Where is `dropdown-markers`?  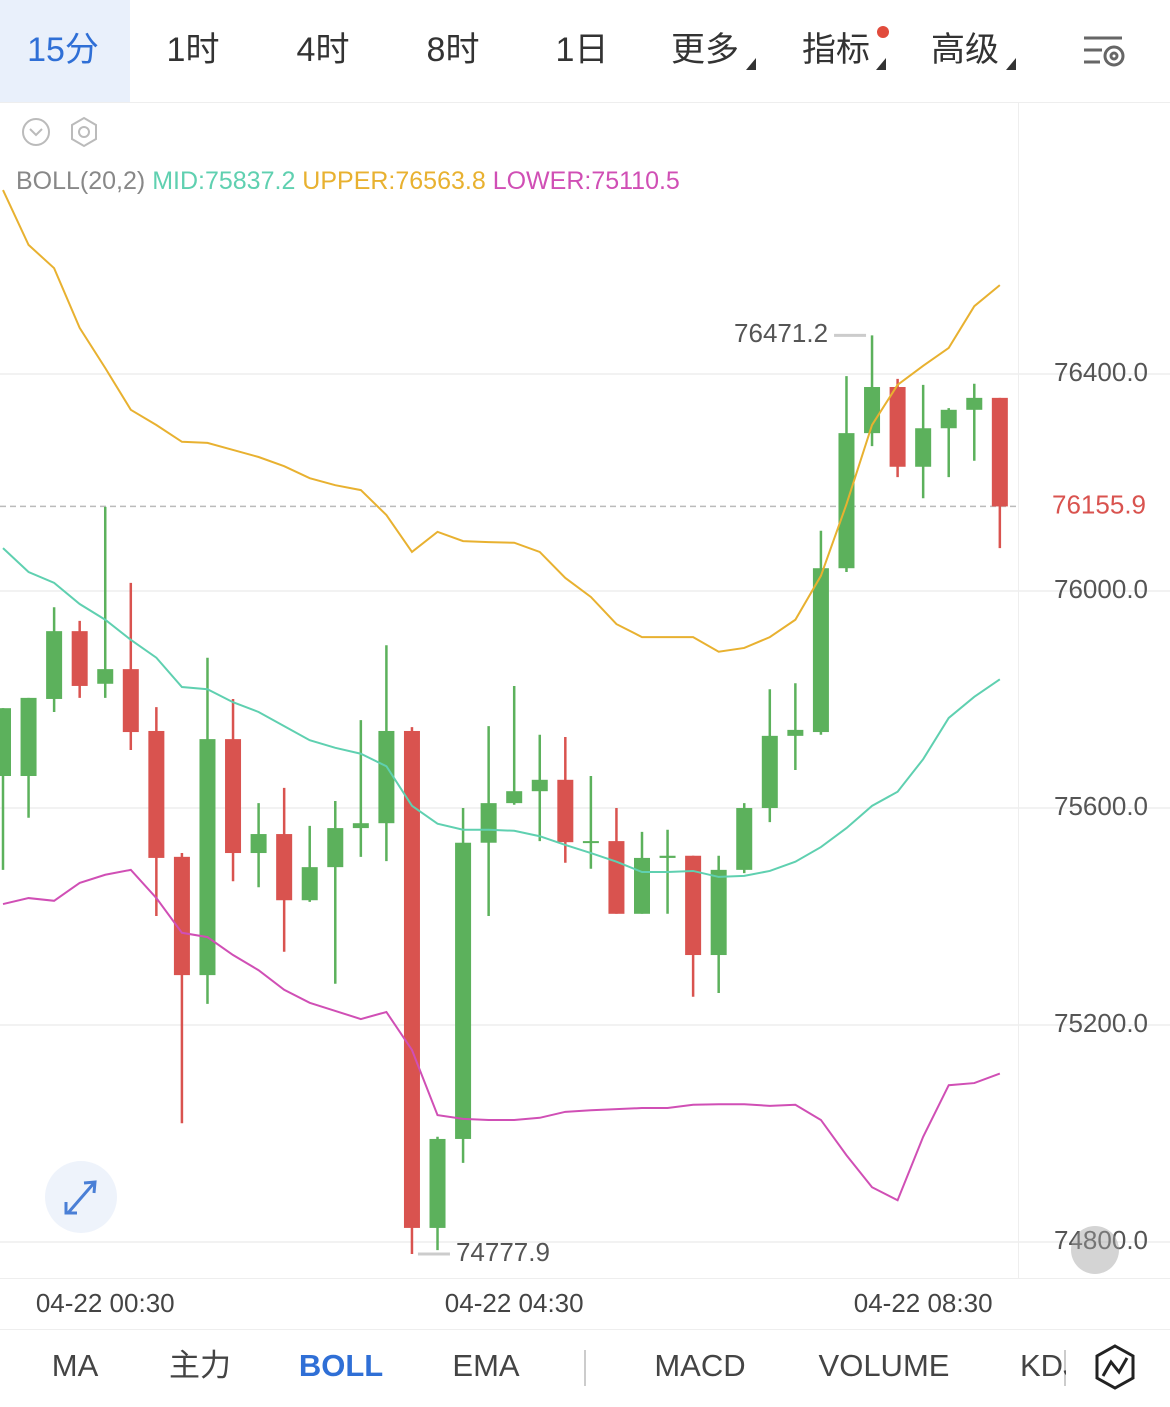 dropdown-markers is located at coordinates (881, 64).